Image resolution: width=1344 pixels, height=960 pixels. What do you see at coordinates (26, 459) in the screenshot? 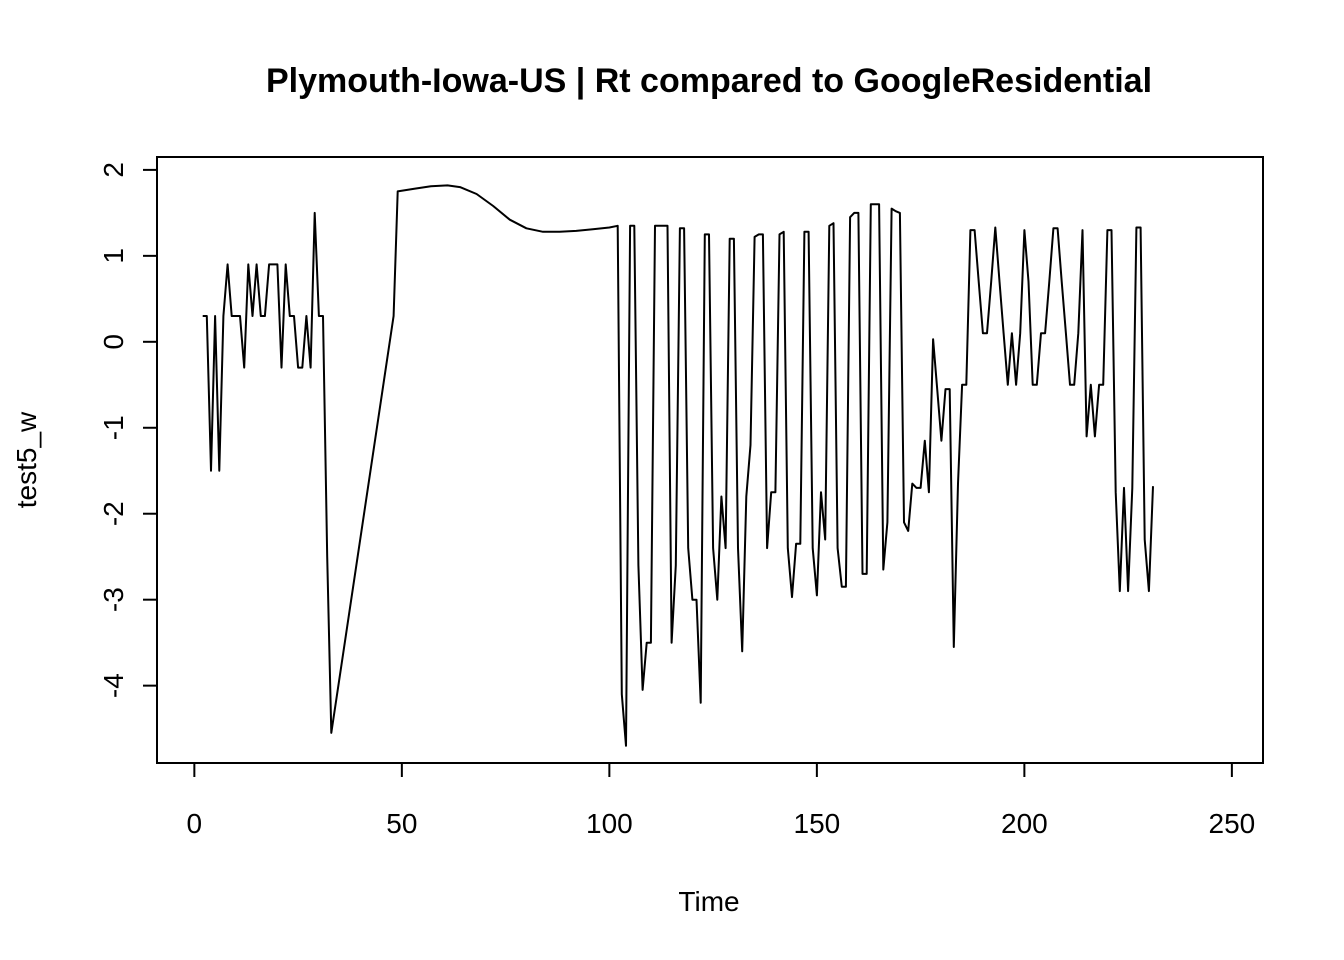
I see `y-axis-label: test5_w` at bounding box center [26, 459].